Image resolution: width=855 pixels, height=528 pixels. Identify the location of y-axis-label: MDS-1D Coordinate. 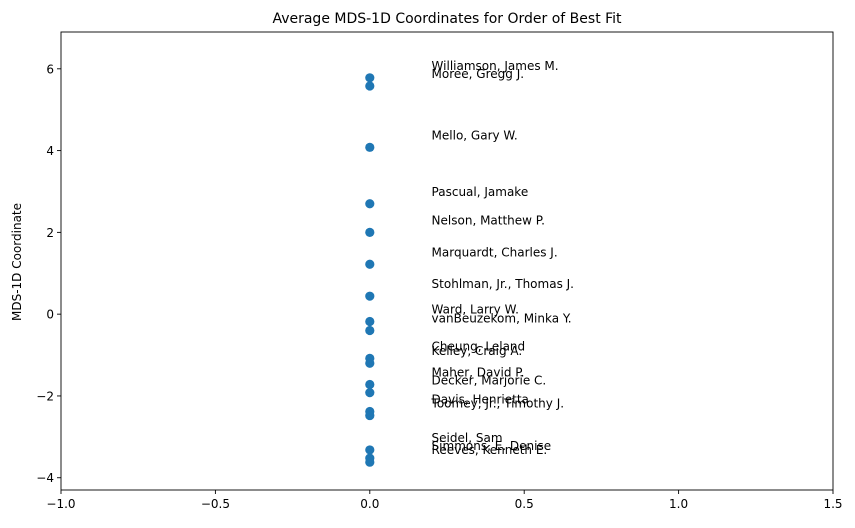
(17, 262).